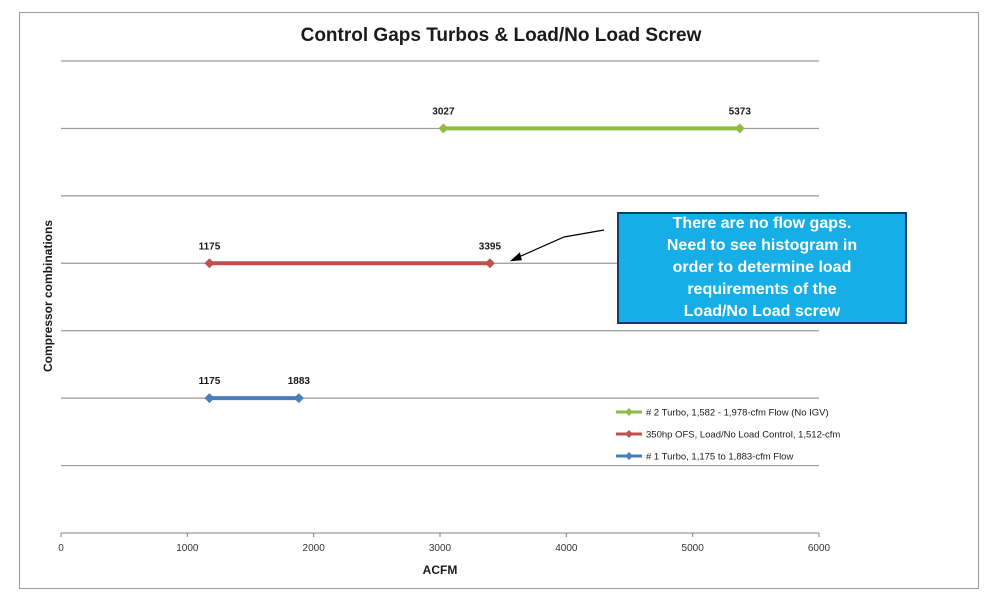 The height and width of the screenshot is (606, 1000). Describe the element at coordinates (560, 244) in the screenshot. I see `callout-arrow-line` at that location.